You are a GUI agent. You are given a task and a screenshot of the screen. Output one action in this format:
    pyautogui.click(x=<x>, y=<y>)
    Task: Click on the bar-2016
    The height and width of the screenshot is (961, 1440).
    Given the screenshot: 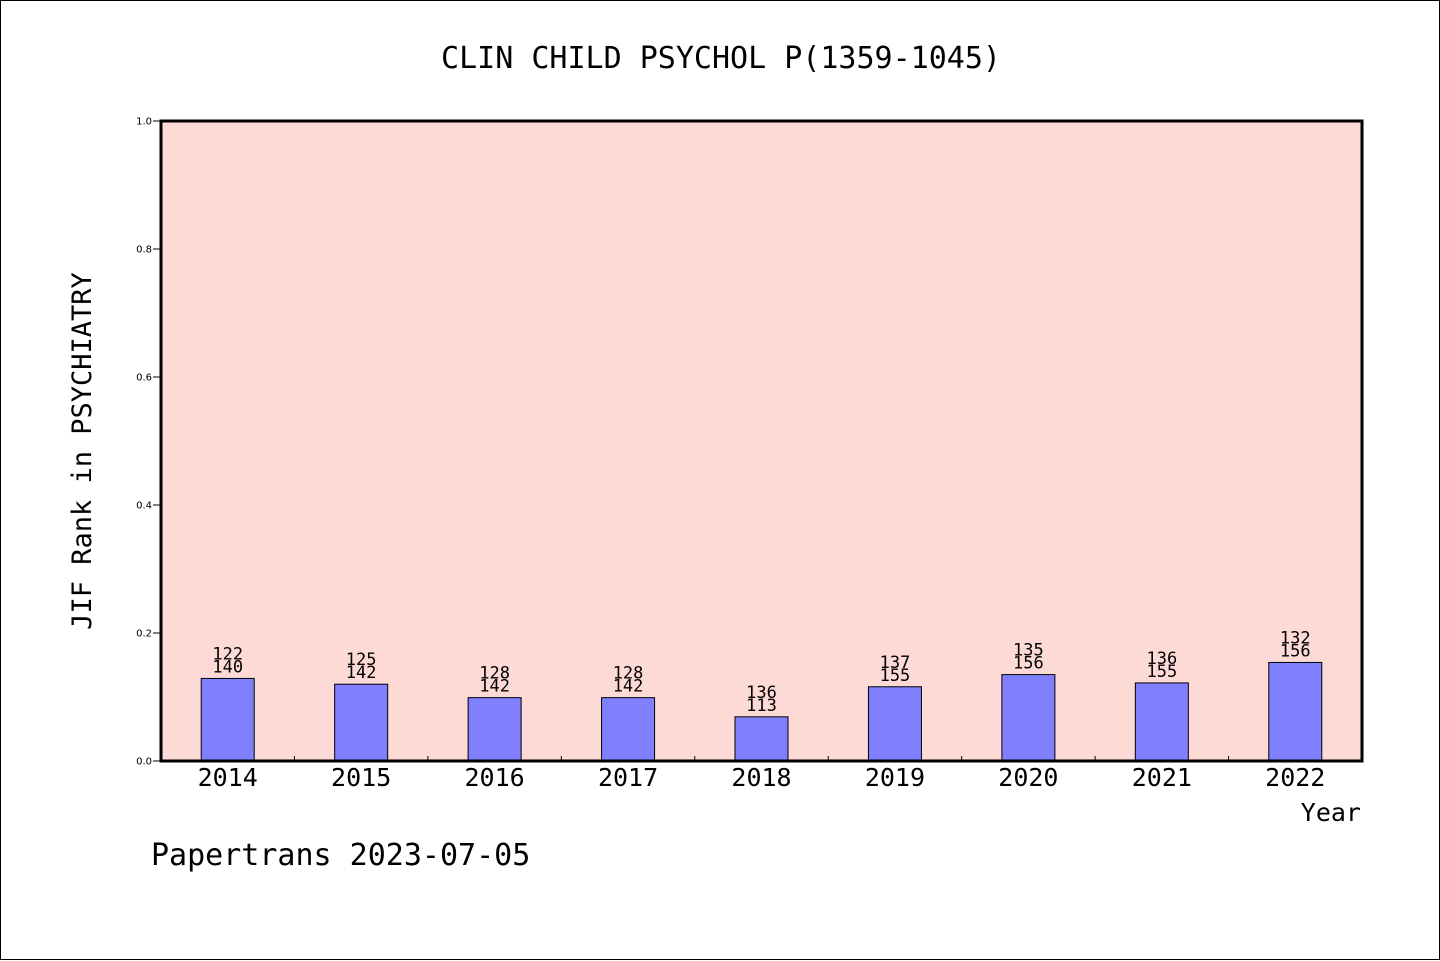 What is the action you would take?
    pyautogui.click(x=494, y=729)
    